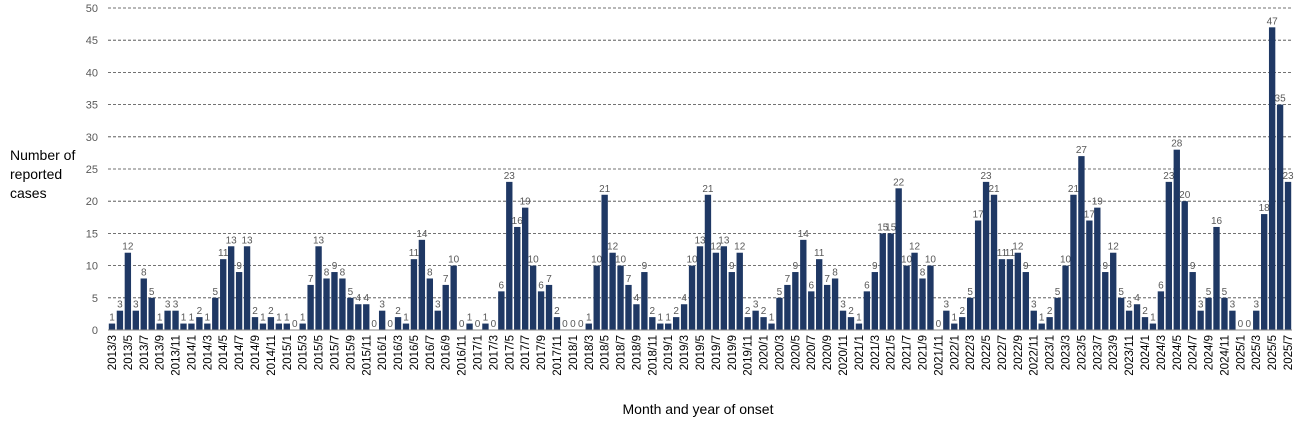  I want to click on data-label: 8, so click(923, 272).